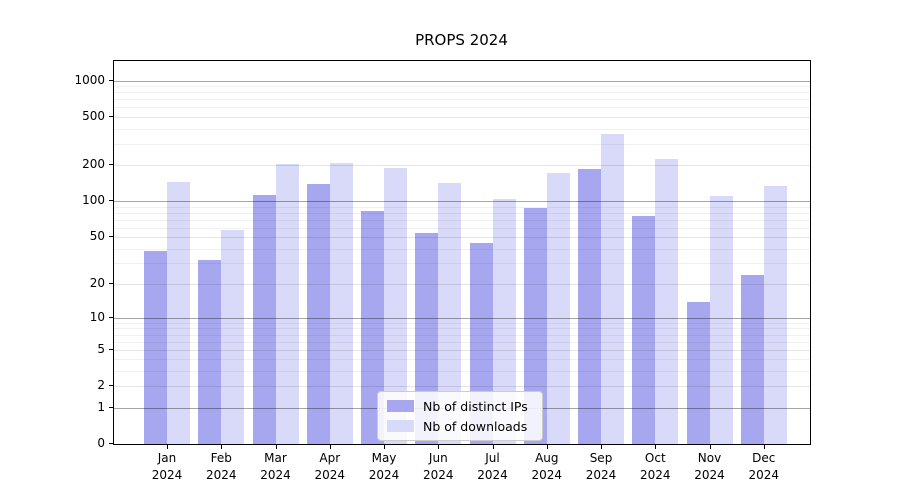 This screenshot has width=900, height=500. What do you see at coordinates (764, 447) in the screenshot?
I see `x-tick-mark-dec` at bounding box center [764, 447].